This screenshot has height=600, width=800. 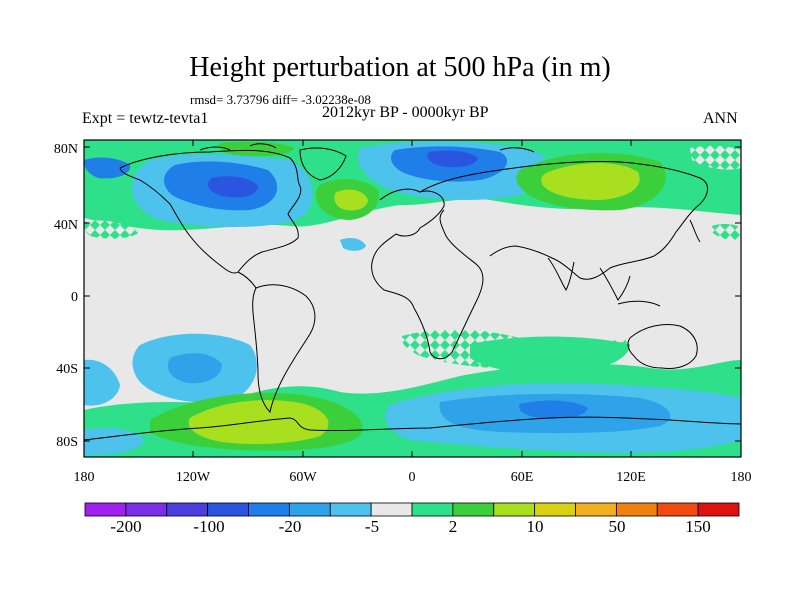 I want to click on north-america-coast, so click(x=210, y=211).